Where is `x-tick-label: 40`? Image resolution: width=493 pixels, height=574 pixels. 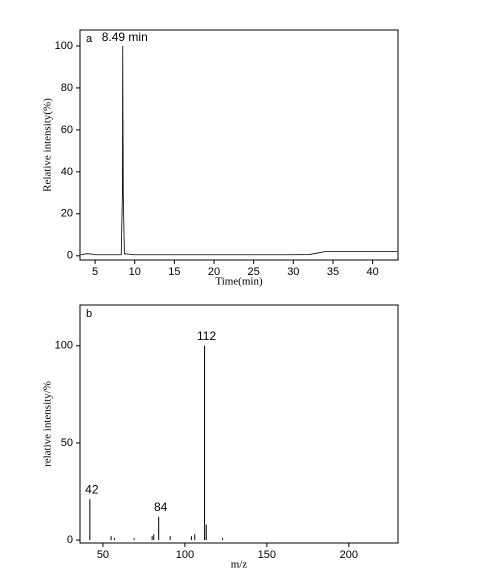 x-tick-label: 40 is located at coordinates (372, 272).